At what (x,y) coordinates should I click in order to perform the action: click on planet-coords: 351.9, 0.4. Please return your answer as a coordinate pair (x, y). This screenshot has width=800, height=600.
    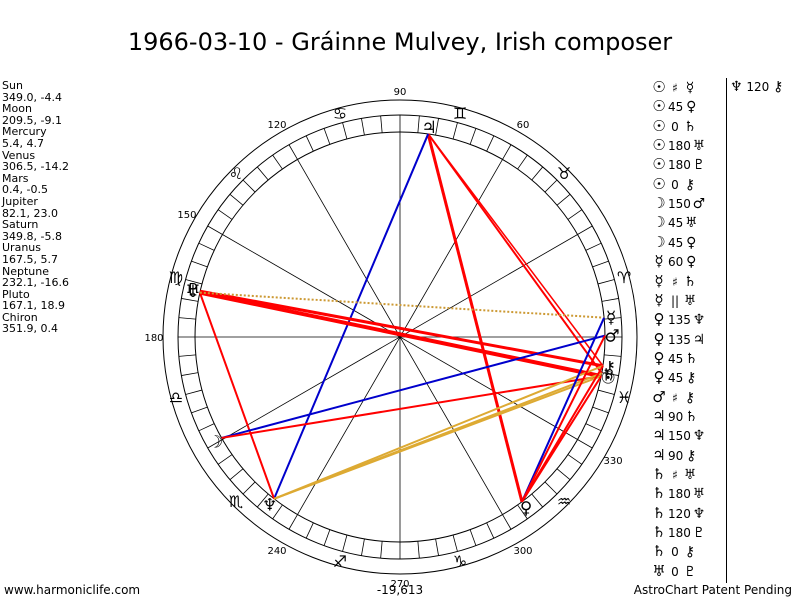
    Looking at the image, I should click on (30, 329).